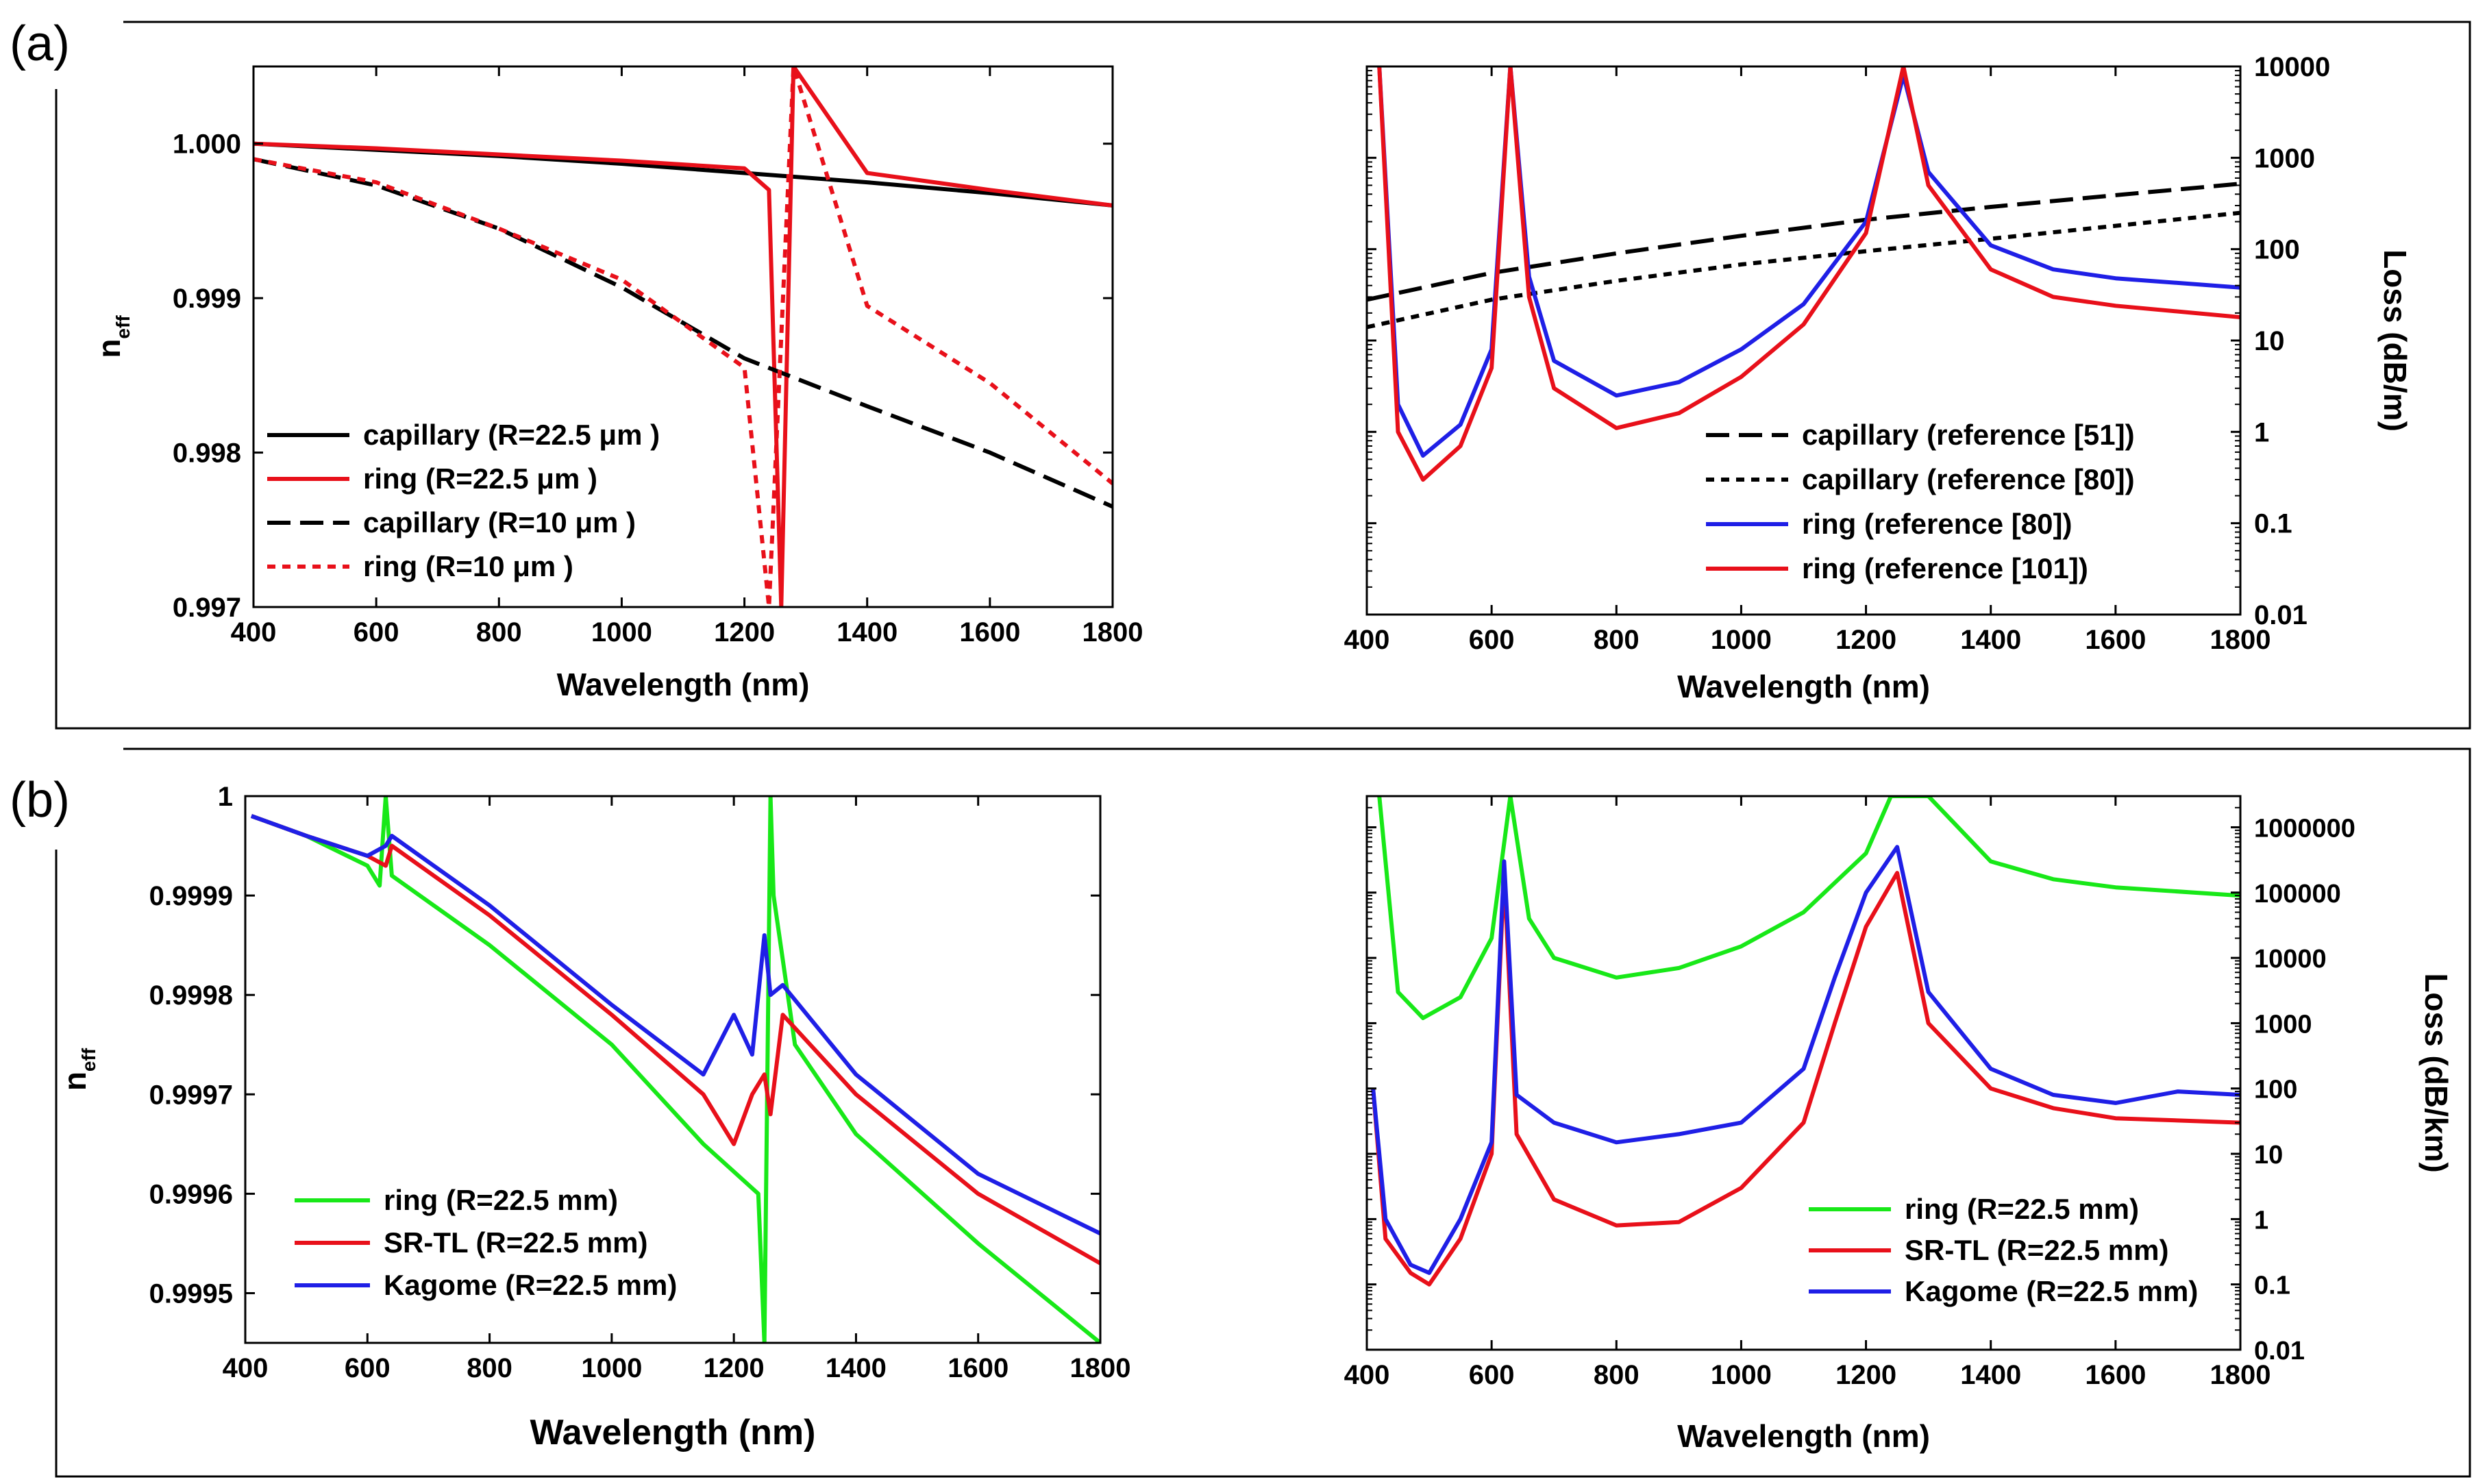 Image resolution: width=2487 pixels, height=1484 pixels. I want to click on y-axis-title: Loss (dB/m), so click(2395, 340).